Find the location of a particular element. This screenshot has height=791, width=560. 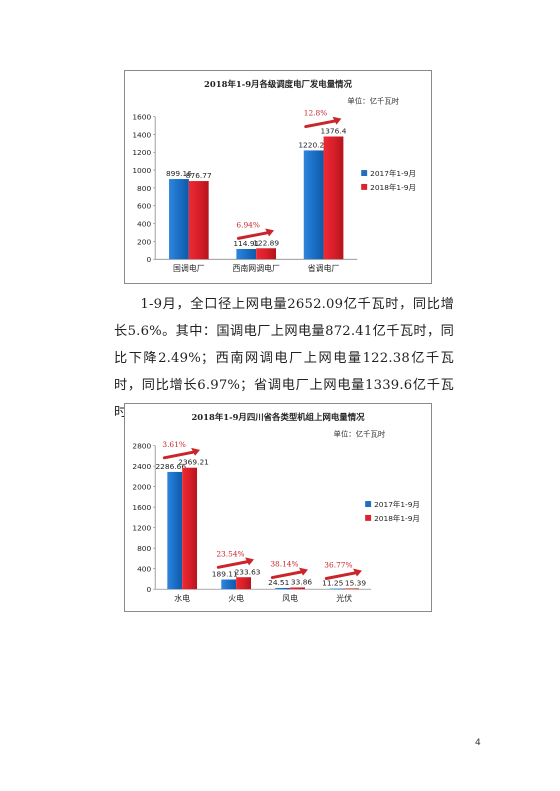

growth-label: 12.8% is located at coordinates (316, 113).